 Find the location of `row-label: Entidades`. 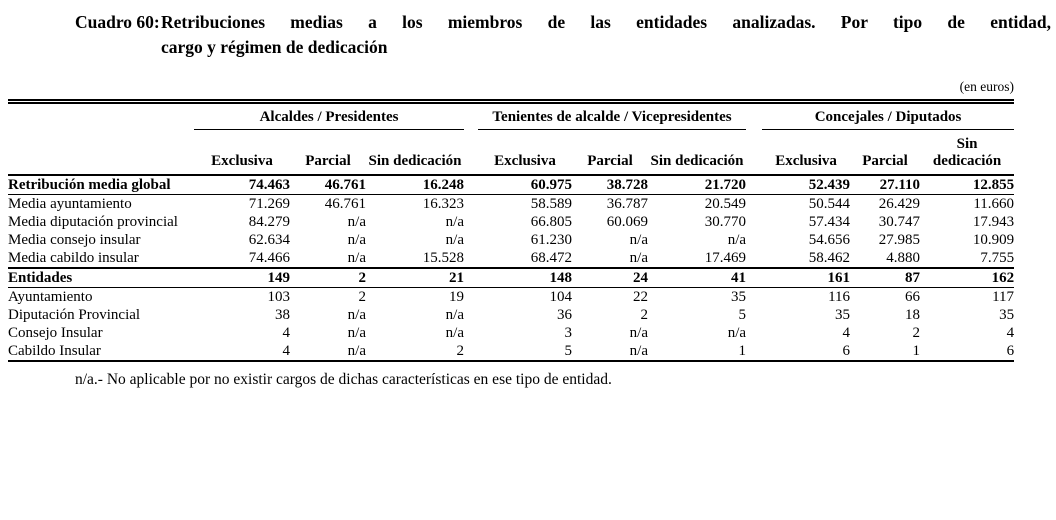

row-label: Entidades is located at coordinates (101, 278).